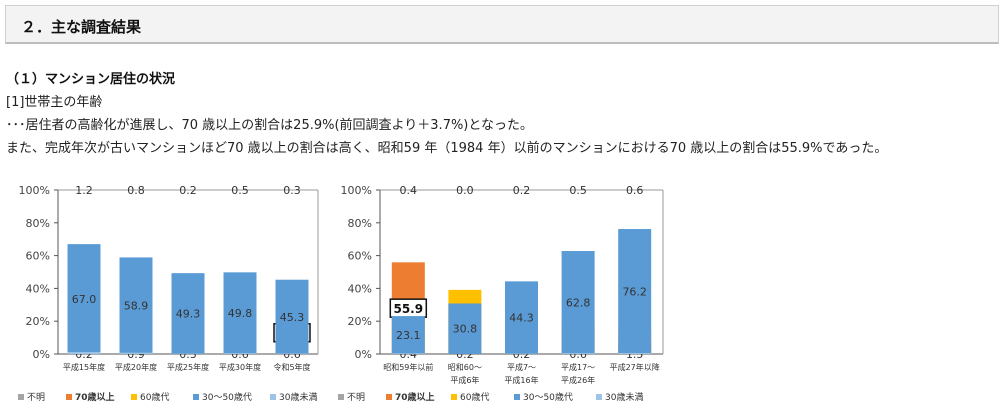  Describe the element at coordinates (136, 190) in the screenshot. I see `data-label: 0.8` at that location.